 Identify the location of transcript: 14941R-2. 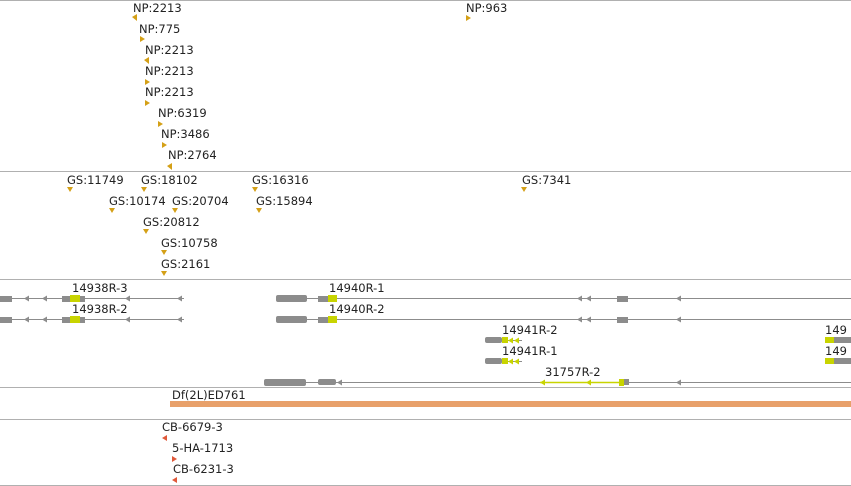
(521, 333).